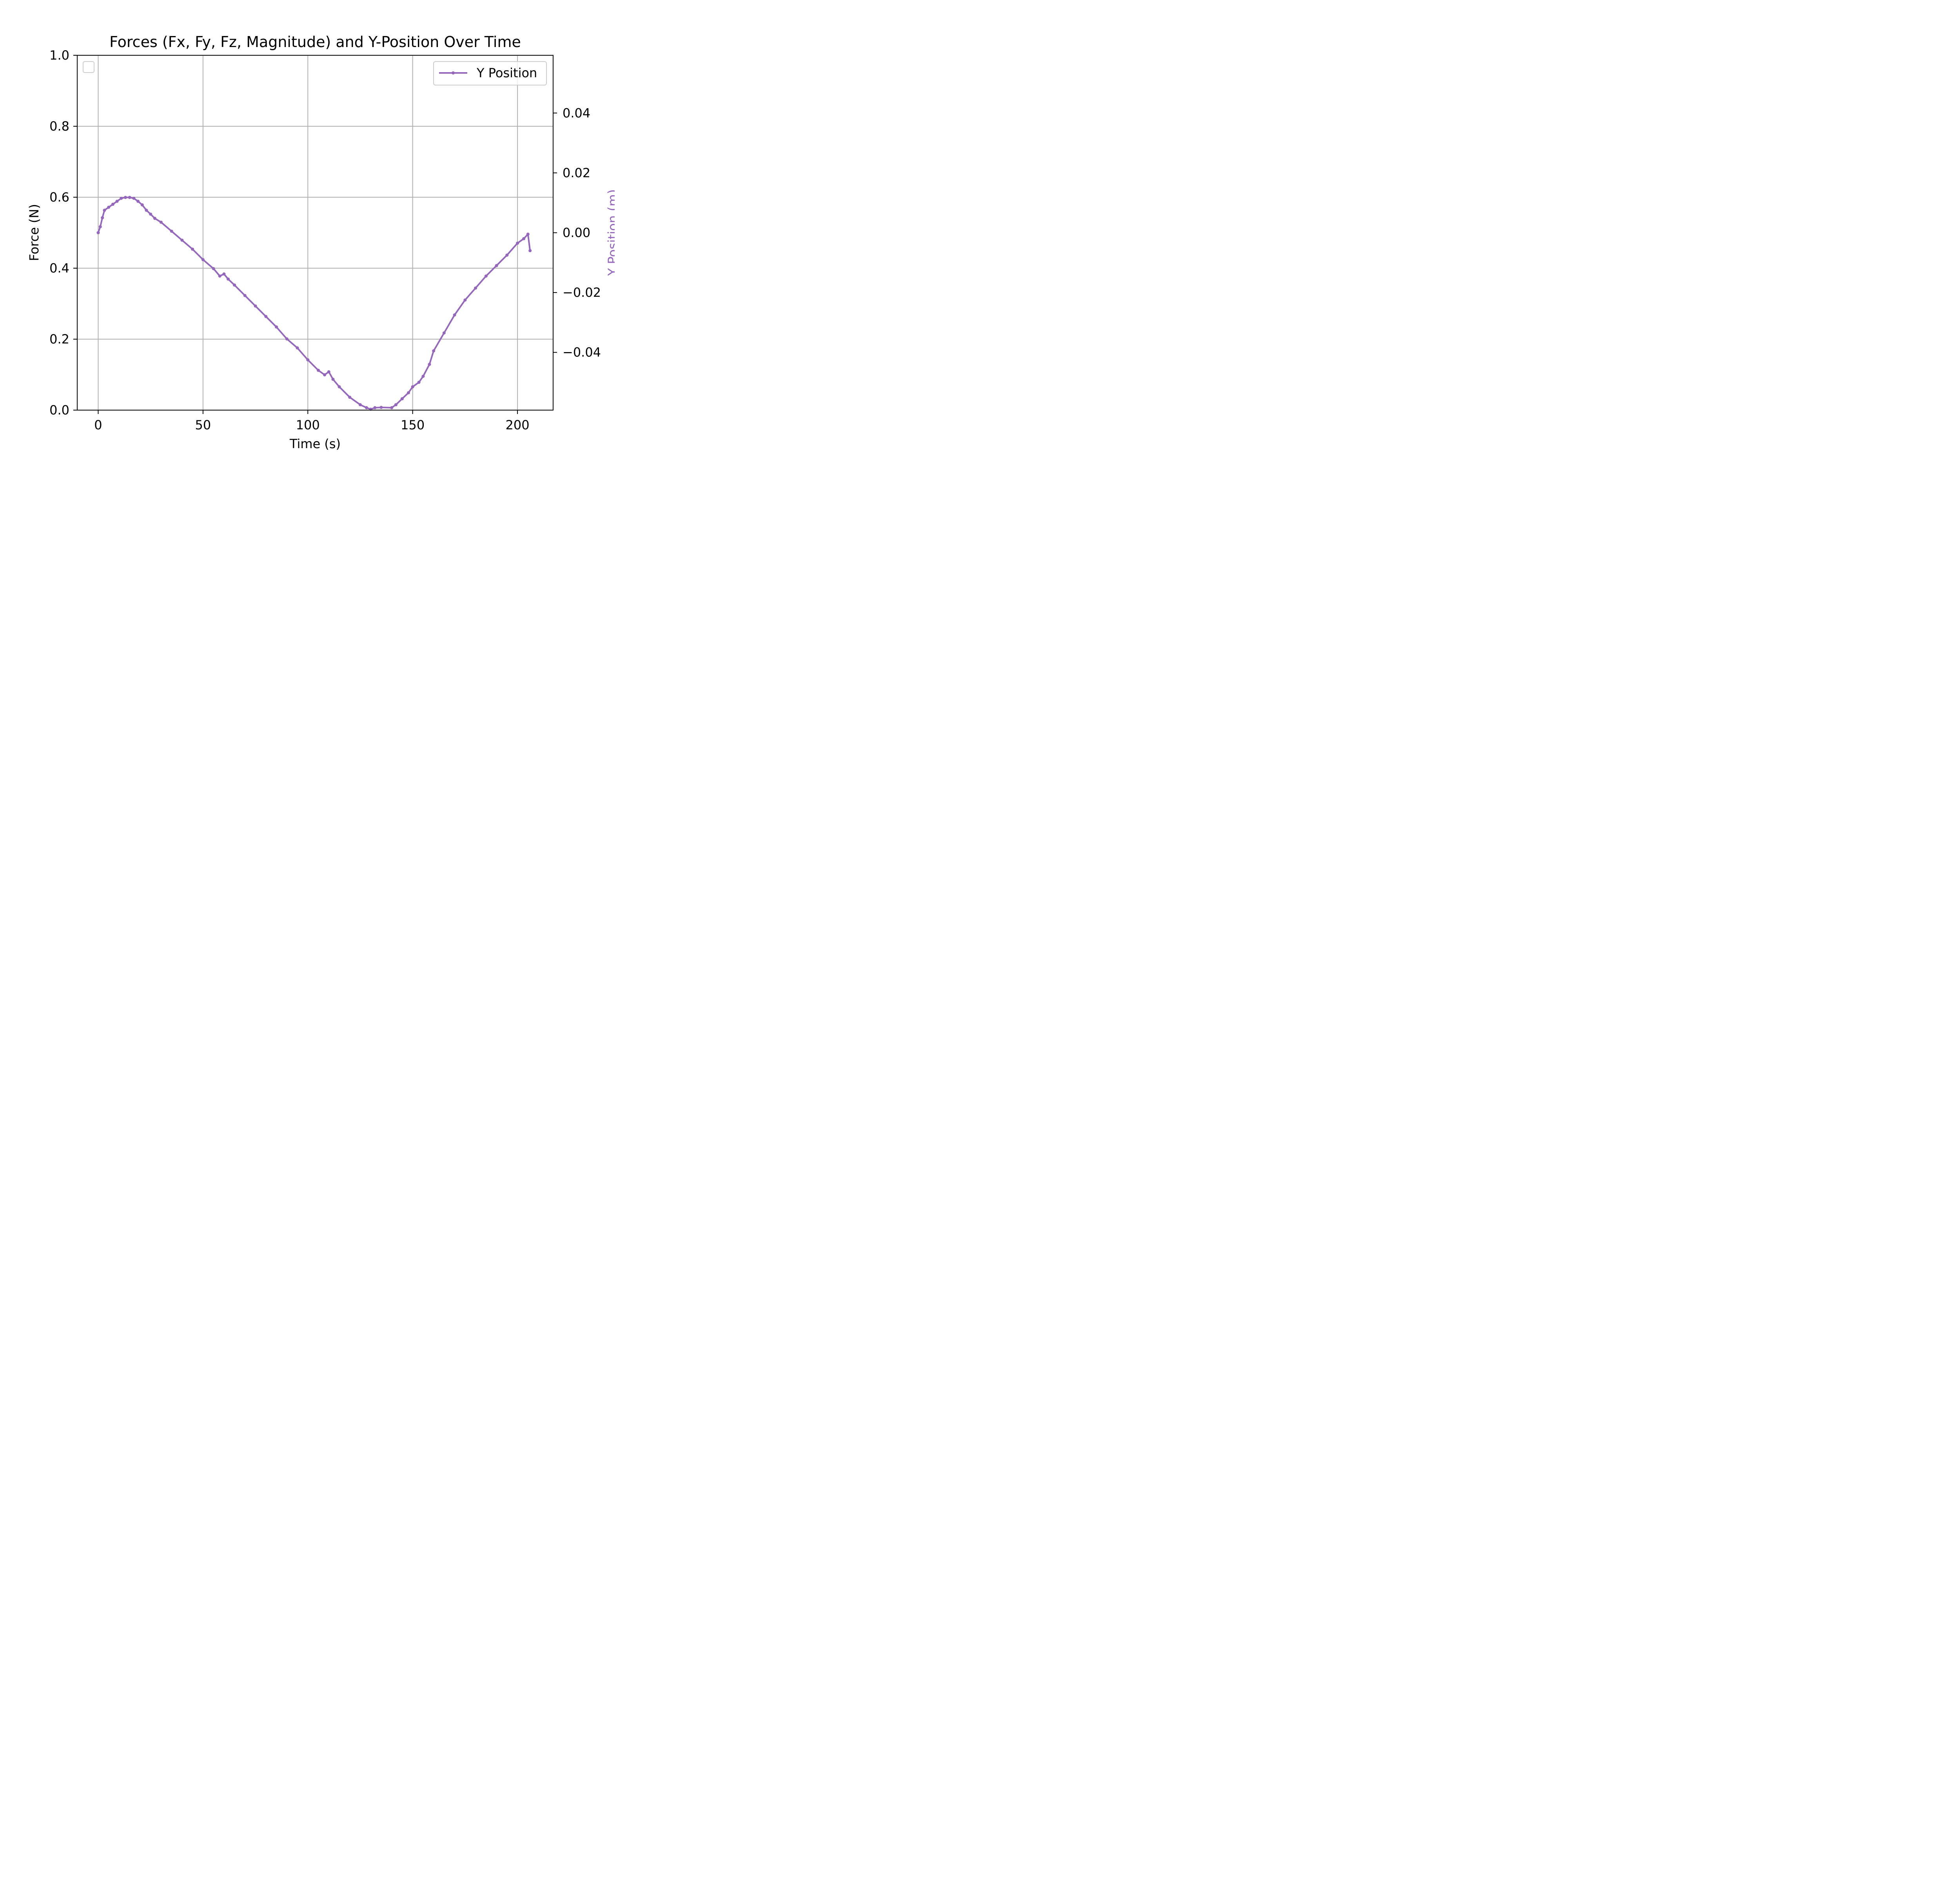  I want to click on y-right-tick-label: 0.04, so click(576, 112).